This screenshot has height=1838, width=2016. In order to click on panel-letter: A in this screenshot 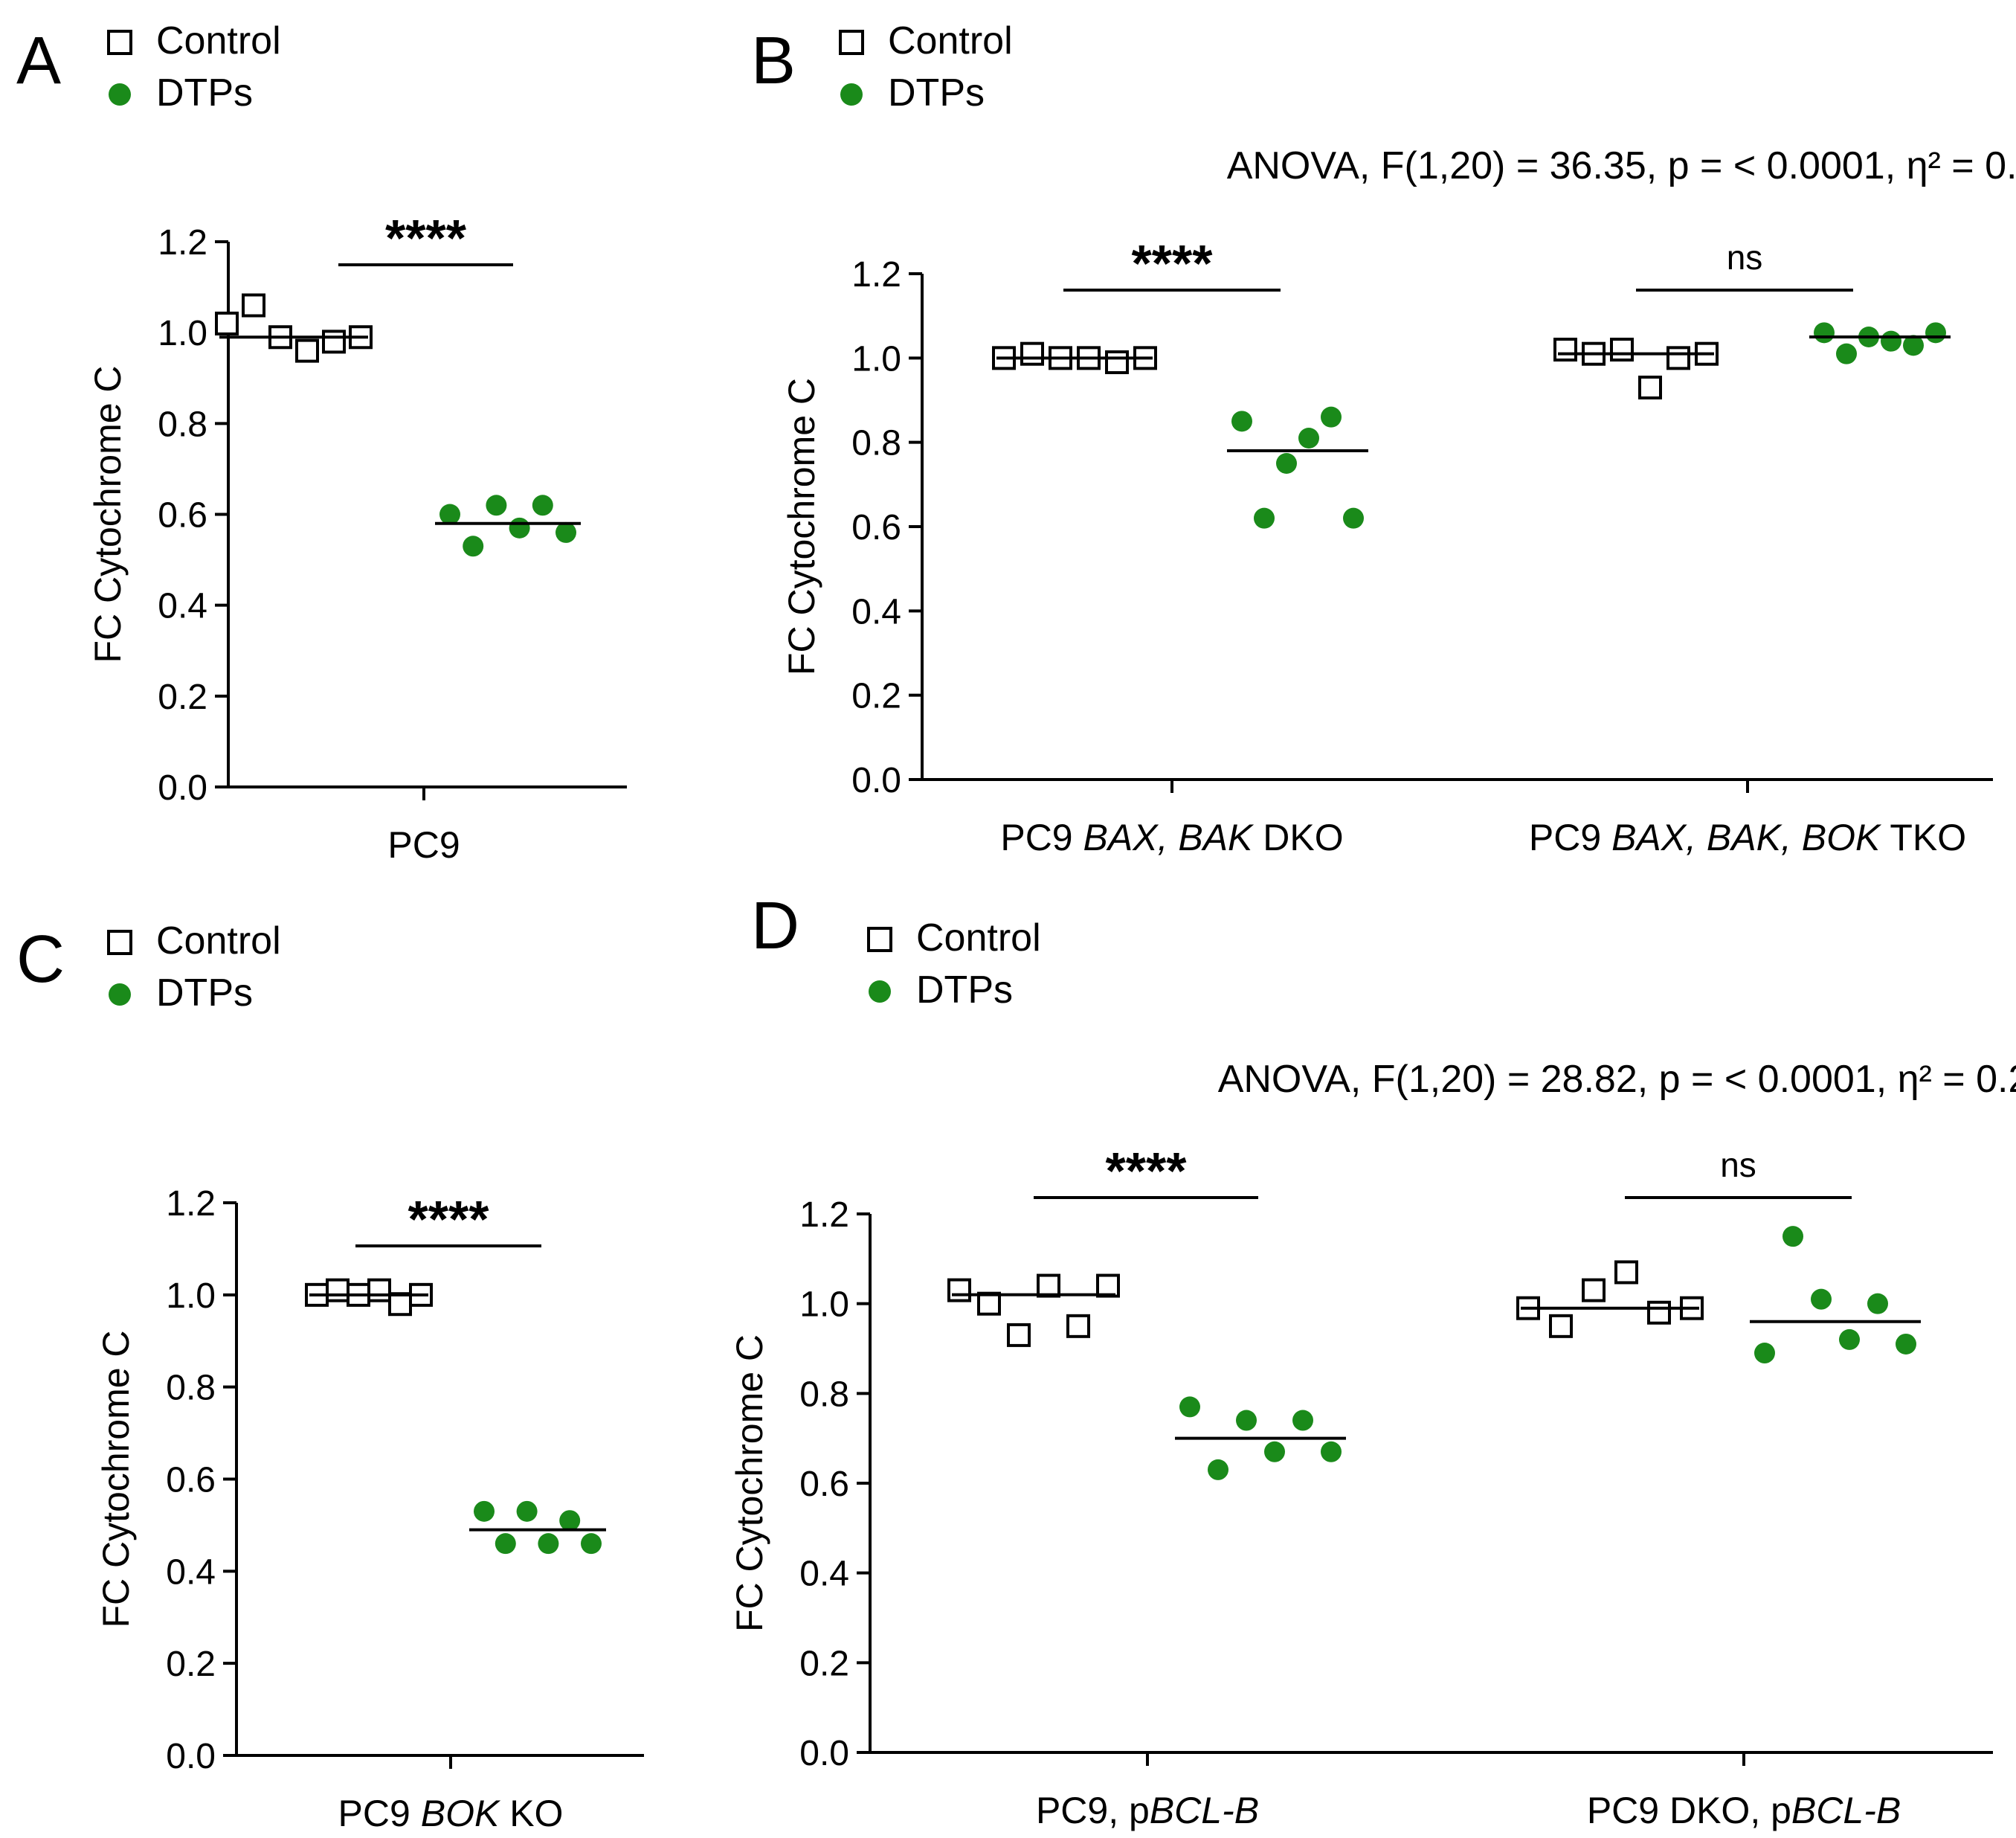, I will do `click(38, 61)`.